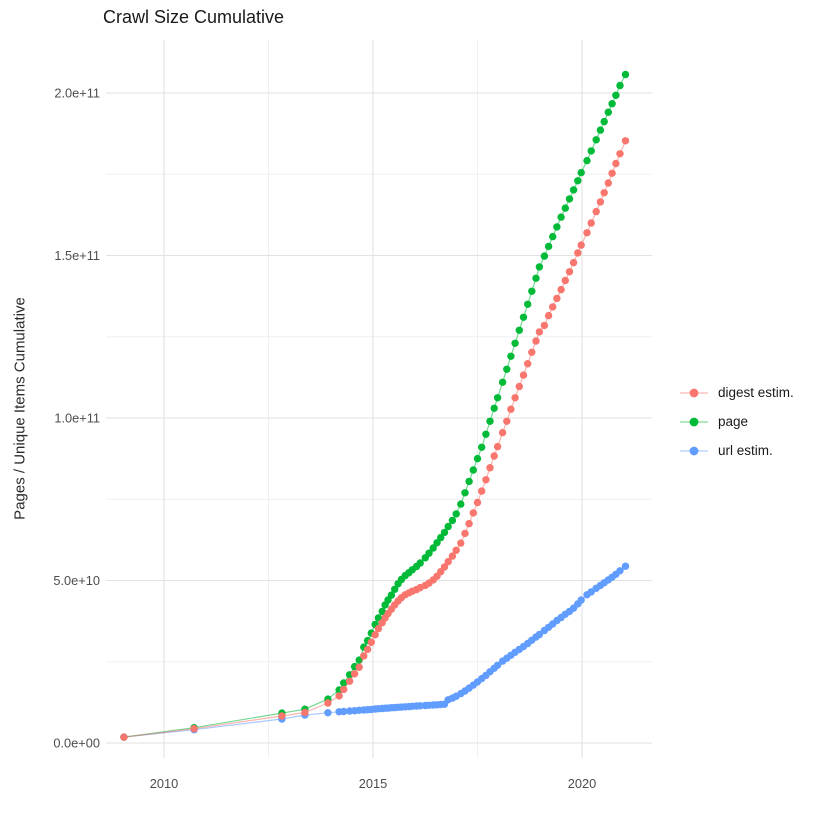 Image resolution: width=826 pixels, height=827 pixels. Describe the element at coordinates (194, 17) in the screenshot. I see `chart-title: Crawl Size Cumulative` at that location.